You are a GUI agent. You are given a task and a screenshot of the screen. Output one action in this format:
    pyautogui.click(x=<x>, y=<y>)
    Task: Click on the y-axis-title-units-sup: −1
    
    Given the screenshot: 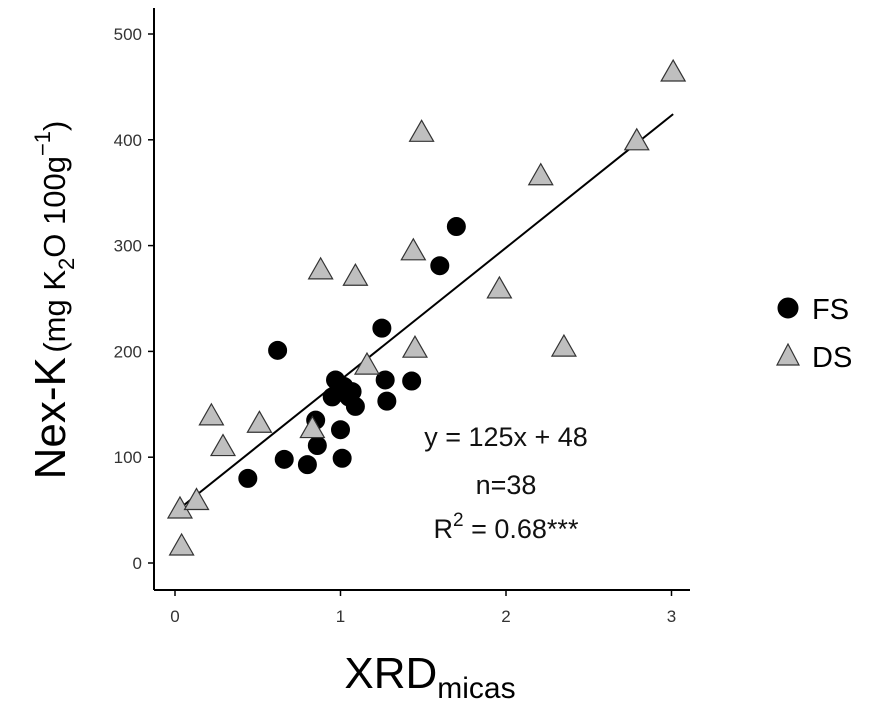 What is the action you would take?
    pyautogui.click(x=42, y=143)
    